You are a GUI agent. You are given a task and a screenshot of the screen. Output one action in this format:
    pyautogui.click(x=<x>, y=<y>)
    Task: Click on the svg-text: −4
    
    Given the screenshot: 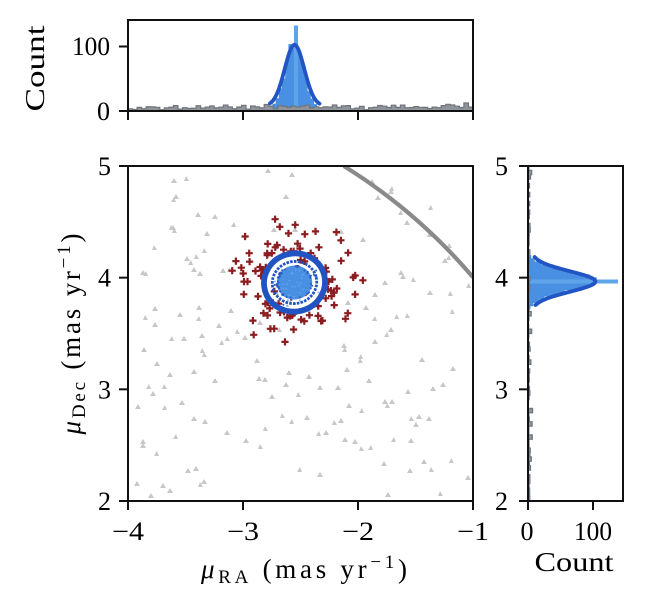 What is the action you would take?
    pyautogui.click(x=128, y=531)
    